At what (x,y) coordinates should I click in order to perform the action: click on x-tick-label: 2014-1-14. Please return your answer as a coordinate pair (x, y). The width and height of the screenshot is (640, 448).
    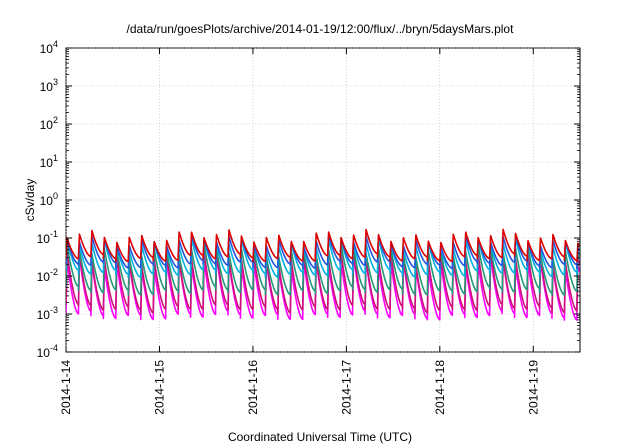
    Looking at the image, I should click on (66, 387).